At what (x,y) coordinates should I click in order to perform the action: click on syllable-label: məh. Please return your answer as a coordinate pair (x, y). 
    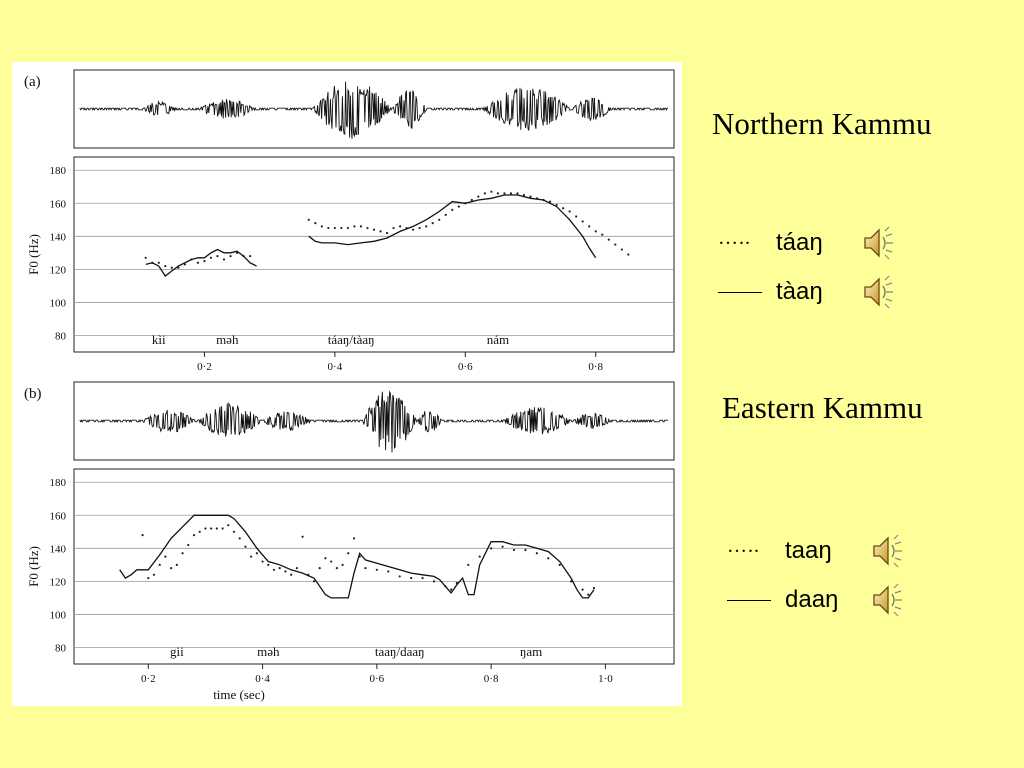
    Looking at the image, I should click on (227, 339).